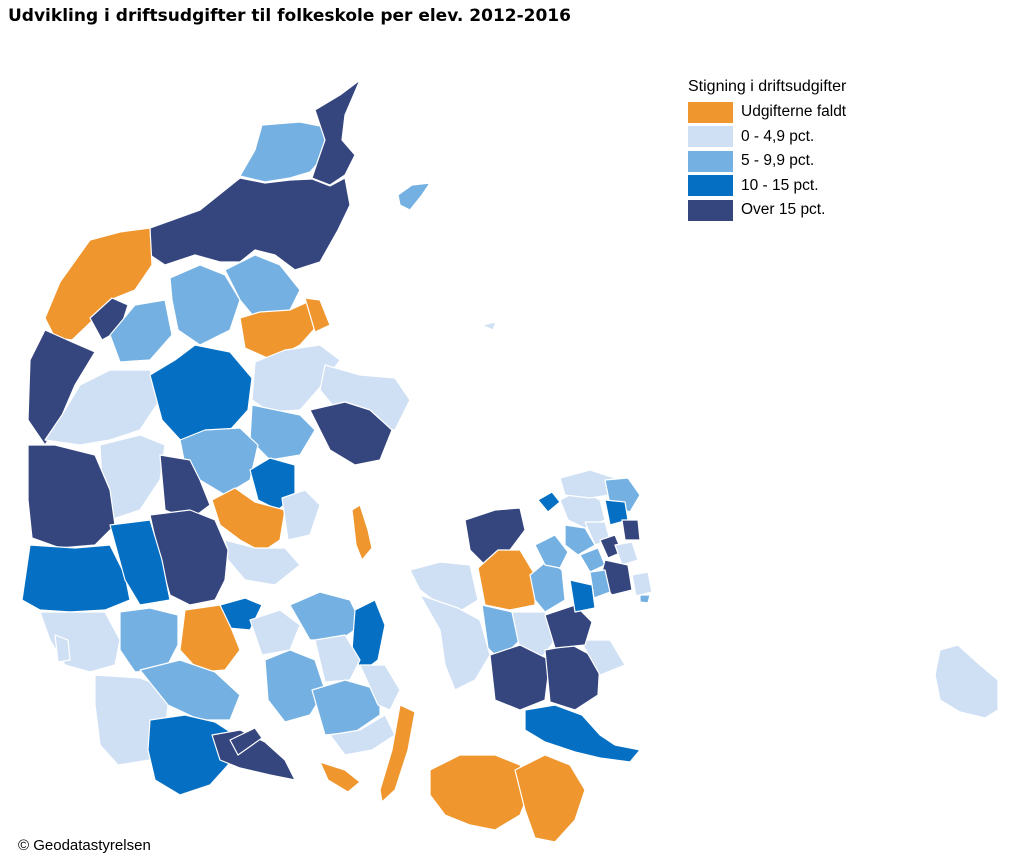  I want to click on region-vesthimmerland, so click(205, 305).